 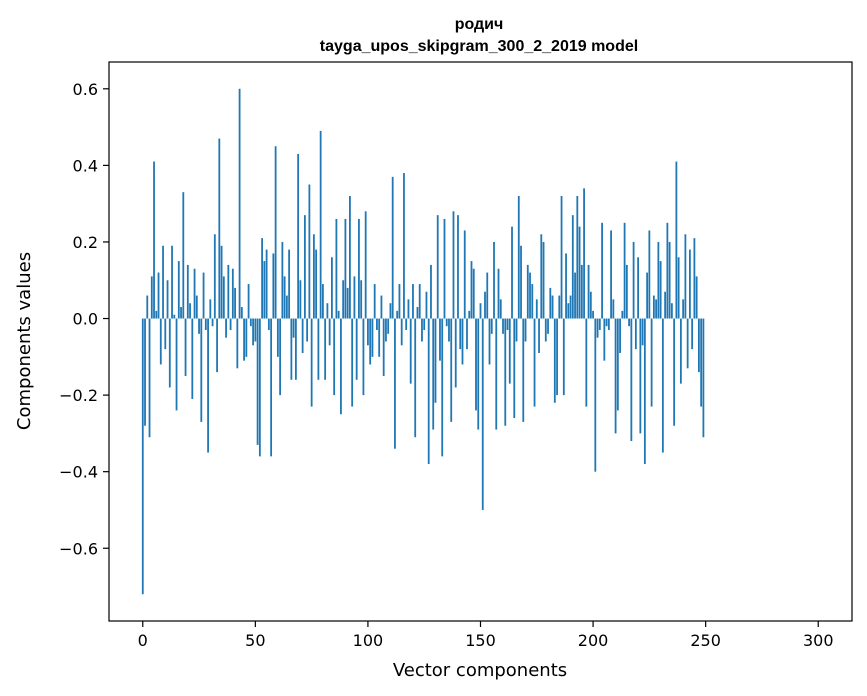 I want to click on x-tick-label: 100, so click(x=368, y=640).